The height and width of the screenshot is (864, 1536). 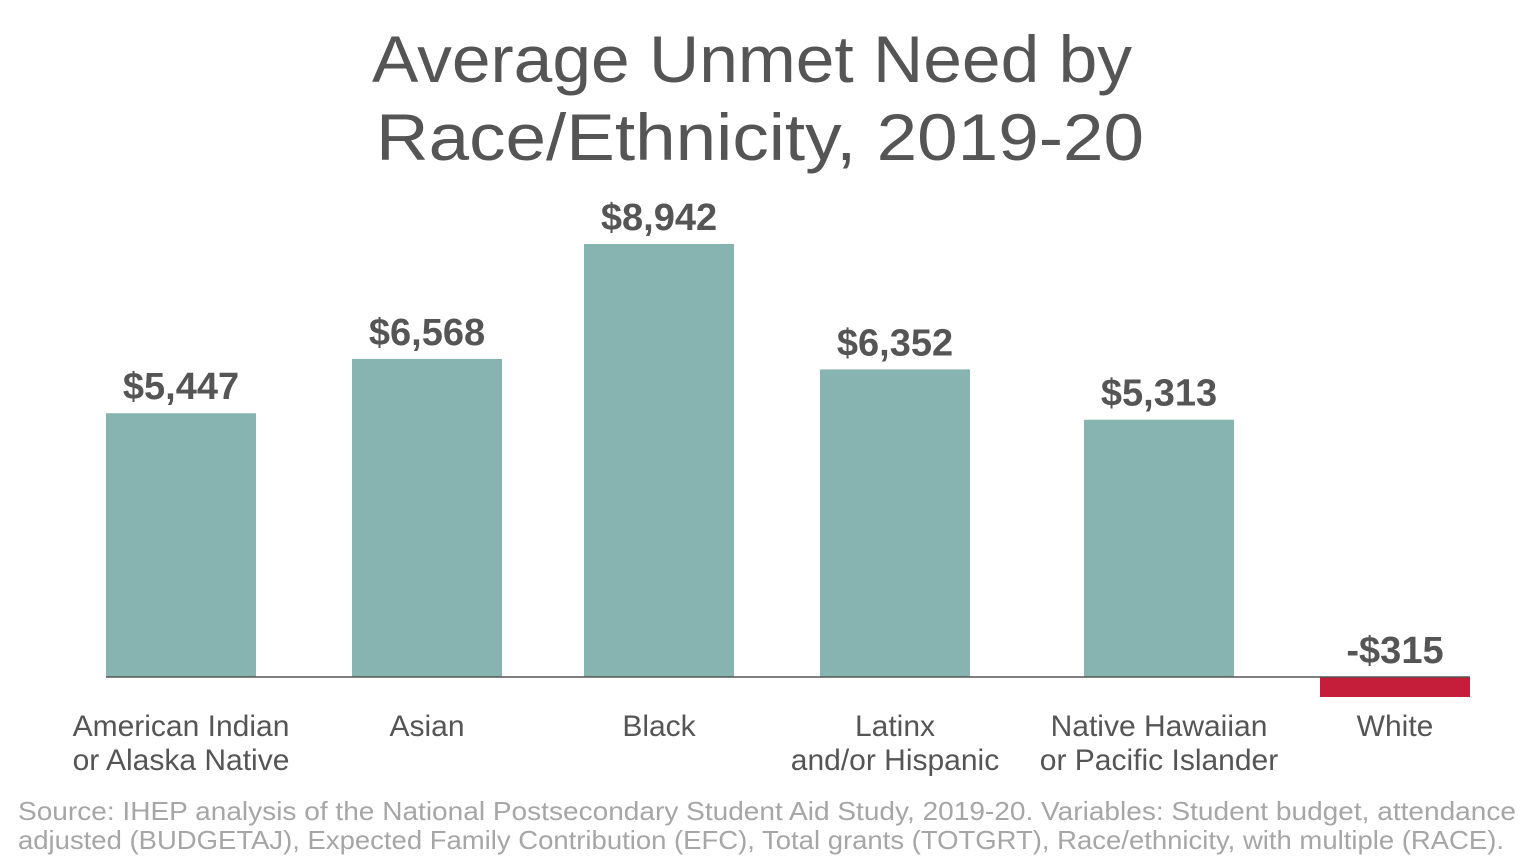 I want to click on data-label: $6,568, so click(x=427, y=333).